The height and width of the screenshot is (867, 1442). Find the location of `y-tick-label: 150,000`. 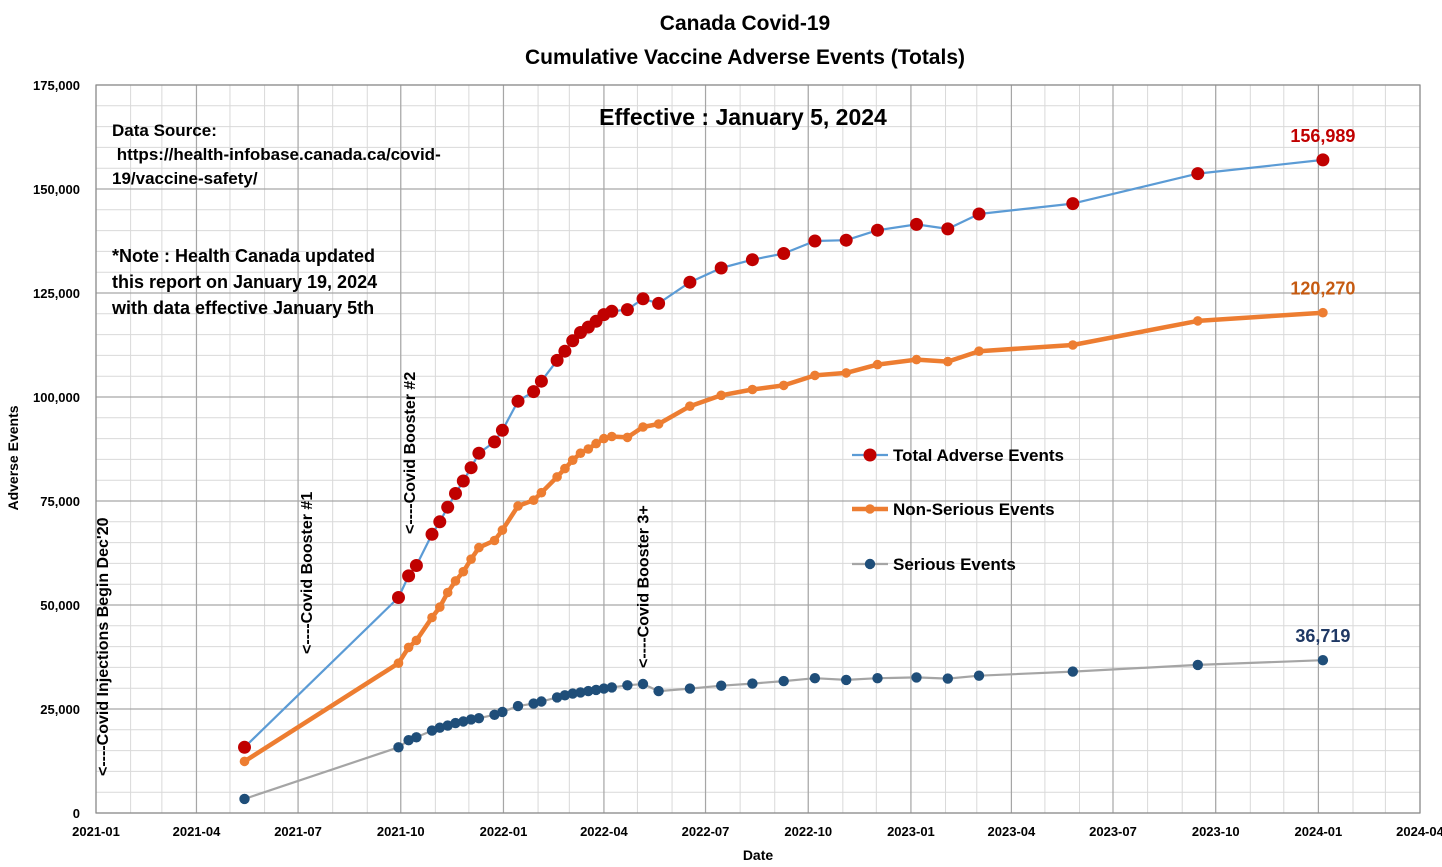

y-tick-label: 150,000 is located at coordinates (56, 189).